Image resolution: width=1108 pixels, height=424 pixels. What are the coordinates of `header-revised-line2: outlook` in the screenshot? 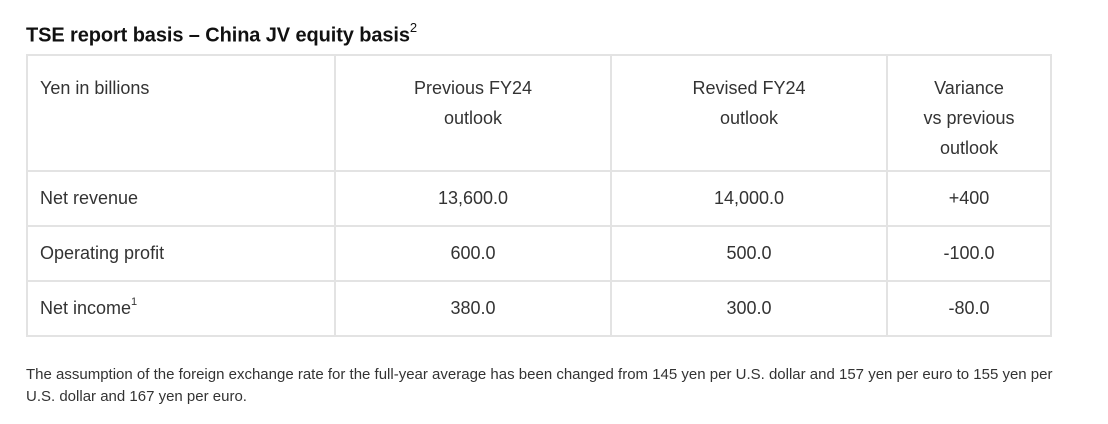 It's located at (749, 118).